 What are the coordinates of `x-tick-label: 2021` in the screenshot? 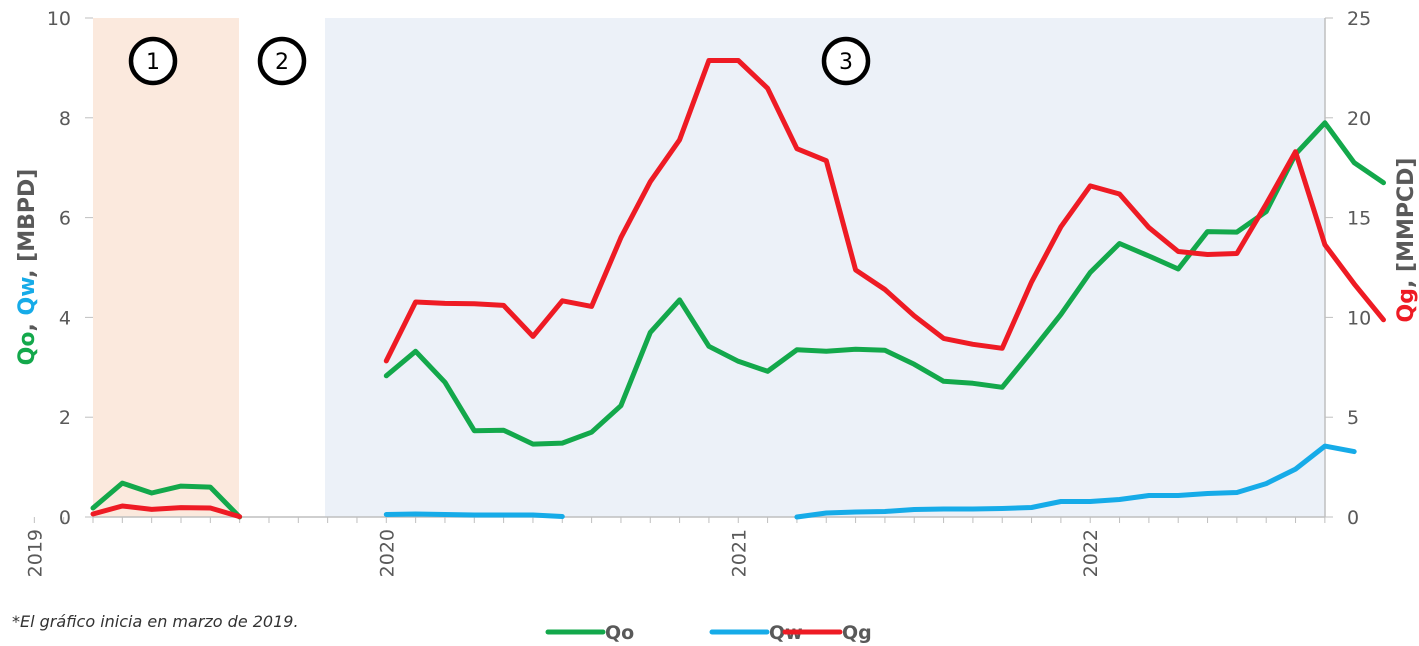 It's located at (739, 553).